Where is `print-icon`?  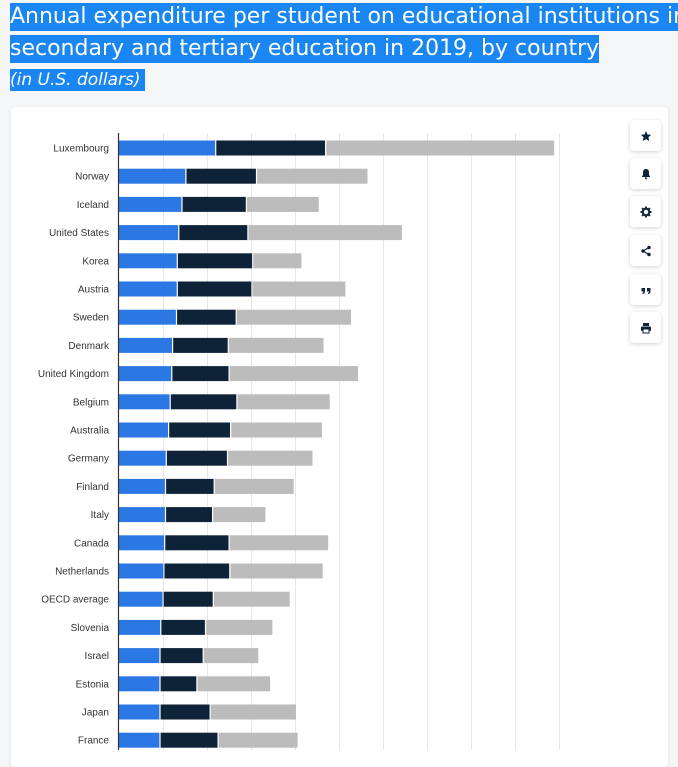 print-icon is located at coordinates (645, 327).